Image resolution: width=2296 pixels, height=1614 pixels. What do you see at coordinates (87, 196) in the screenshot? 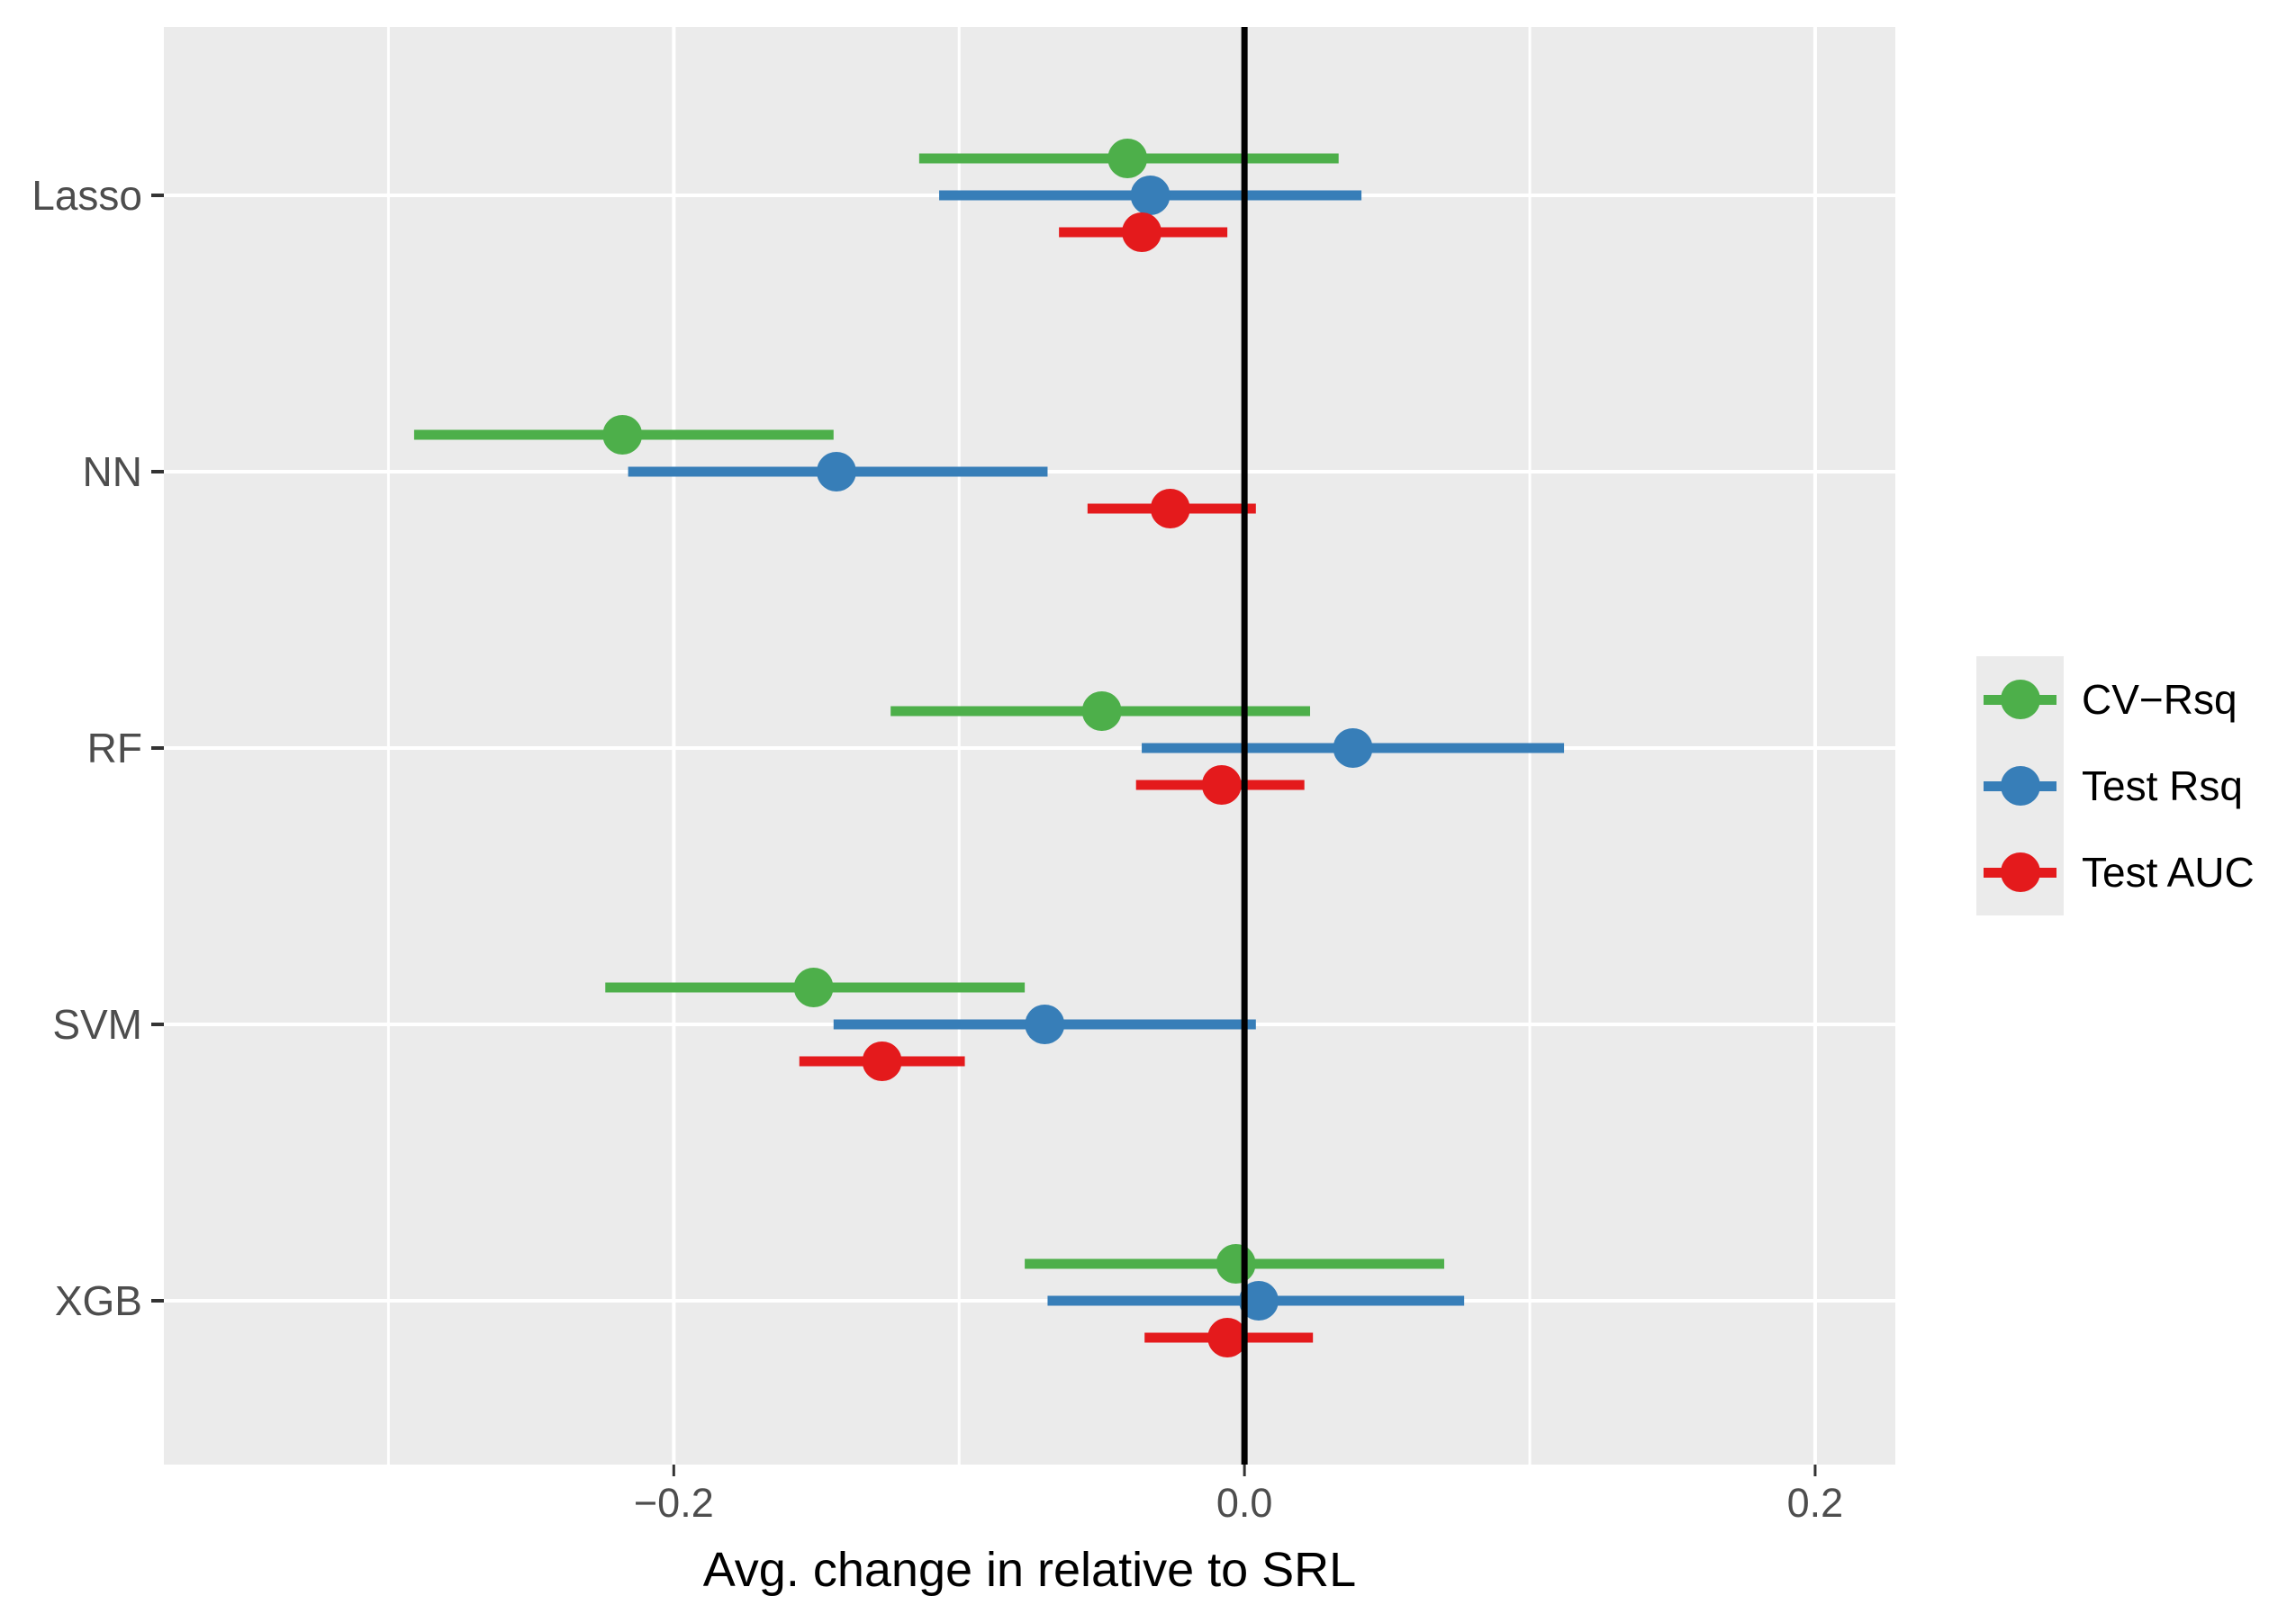
I see `y-axis-label-lasso: Lasso` at bounding box center [87, 196].